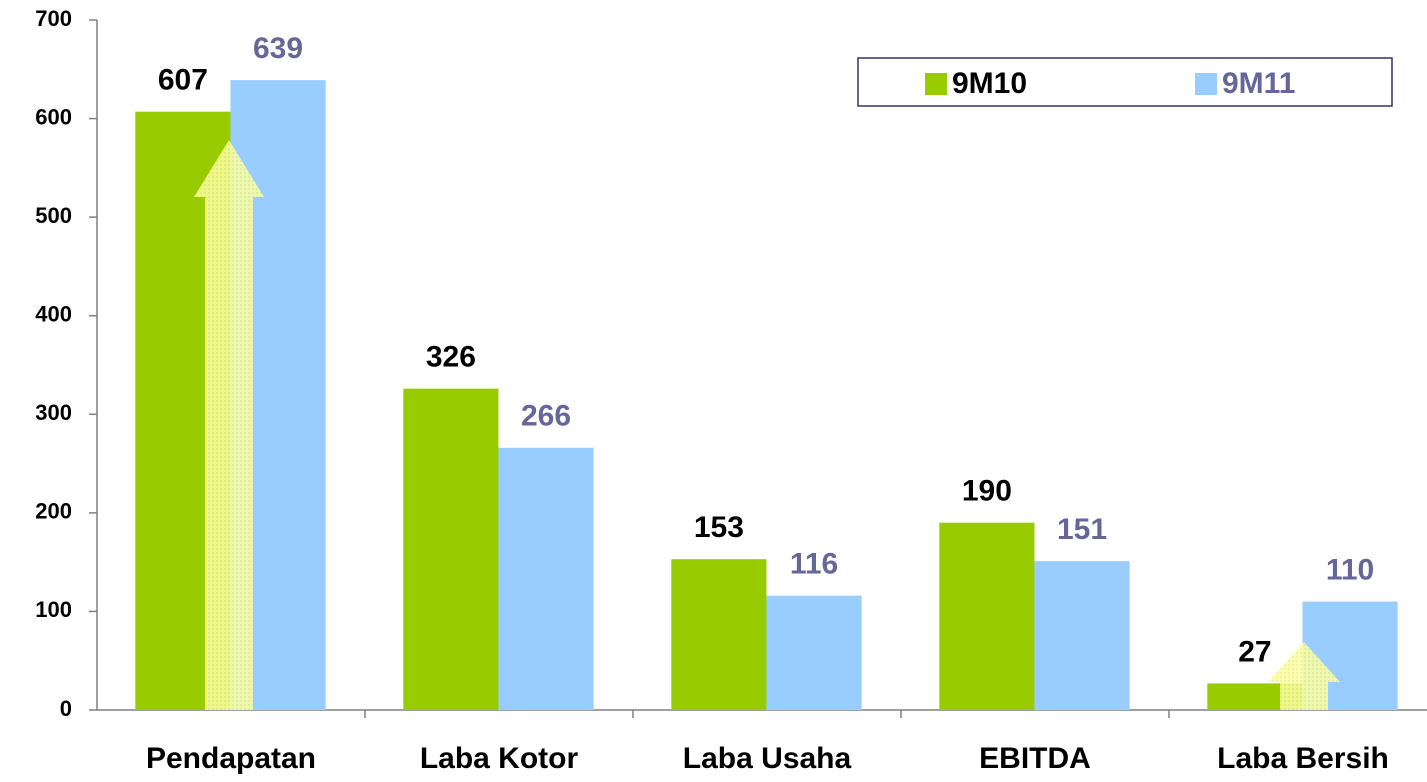 The width and height of the screenshot is (1427, 782). Describe the element at coordinates (1035, 758) in the screenshot. I see `x-tick-label: EBITDA` at that location.